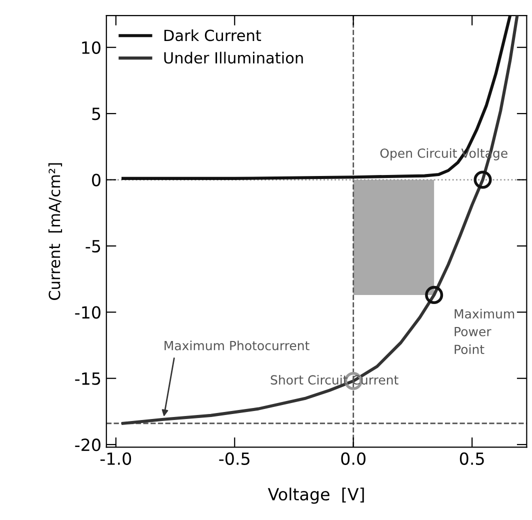 Image resolution: width=532 pixels, height=520 pixels. I want to click on y-tick-label: 0, so click(96, 180).